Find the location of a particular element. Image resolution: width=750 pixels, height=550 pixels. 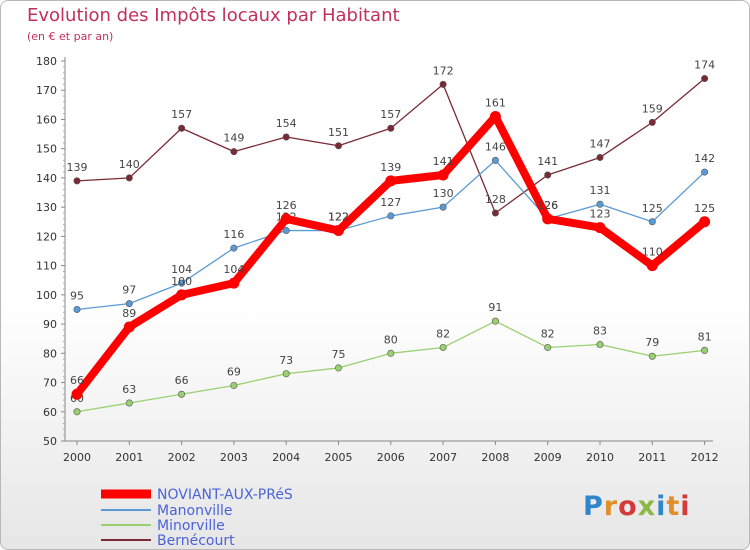

y-tick-label: 70 is located at coordinates (50, 383).